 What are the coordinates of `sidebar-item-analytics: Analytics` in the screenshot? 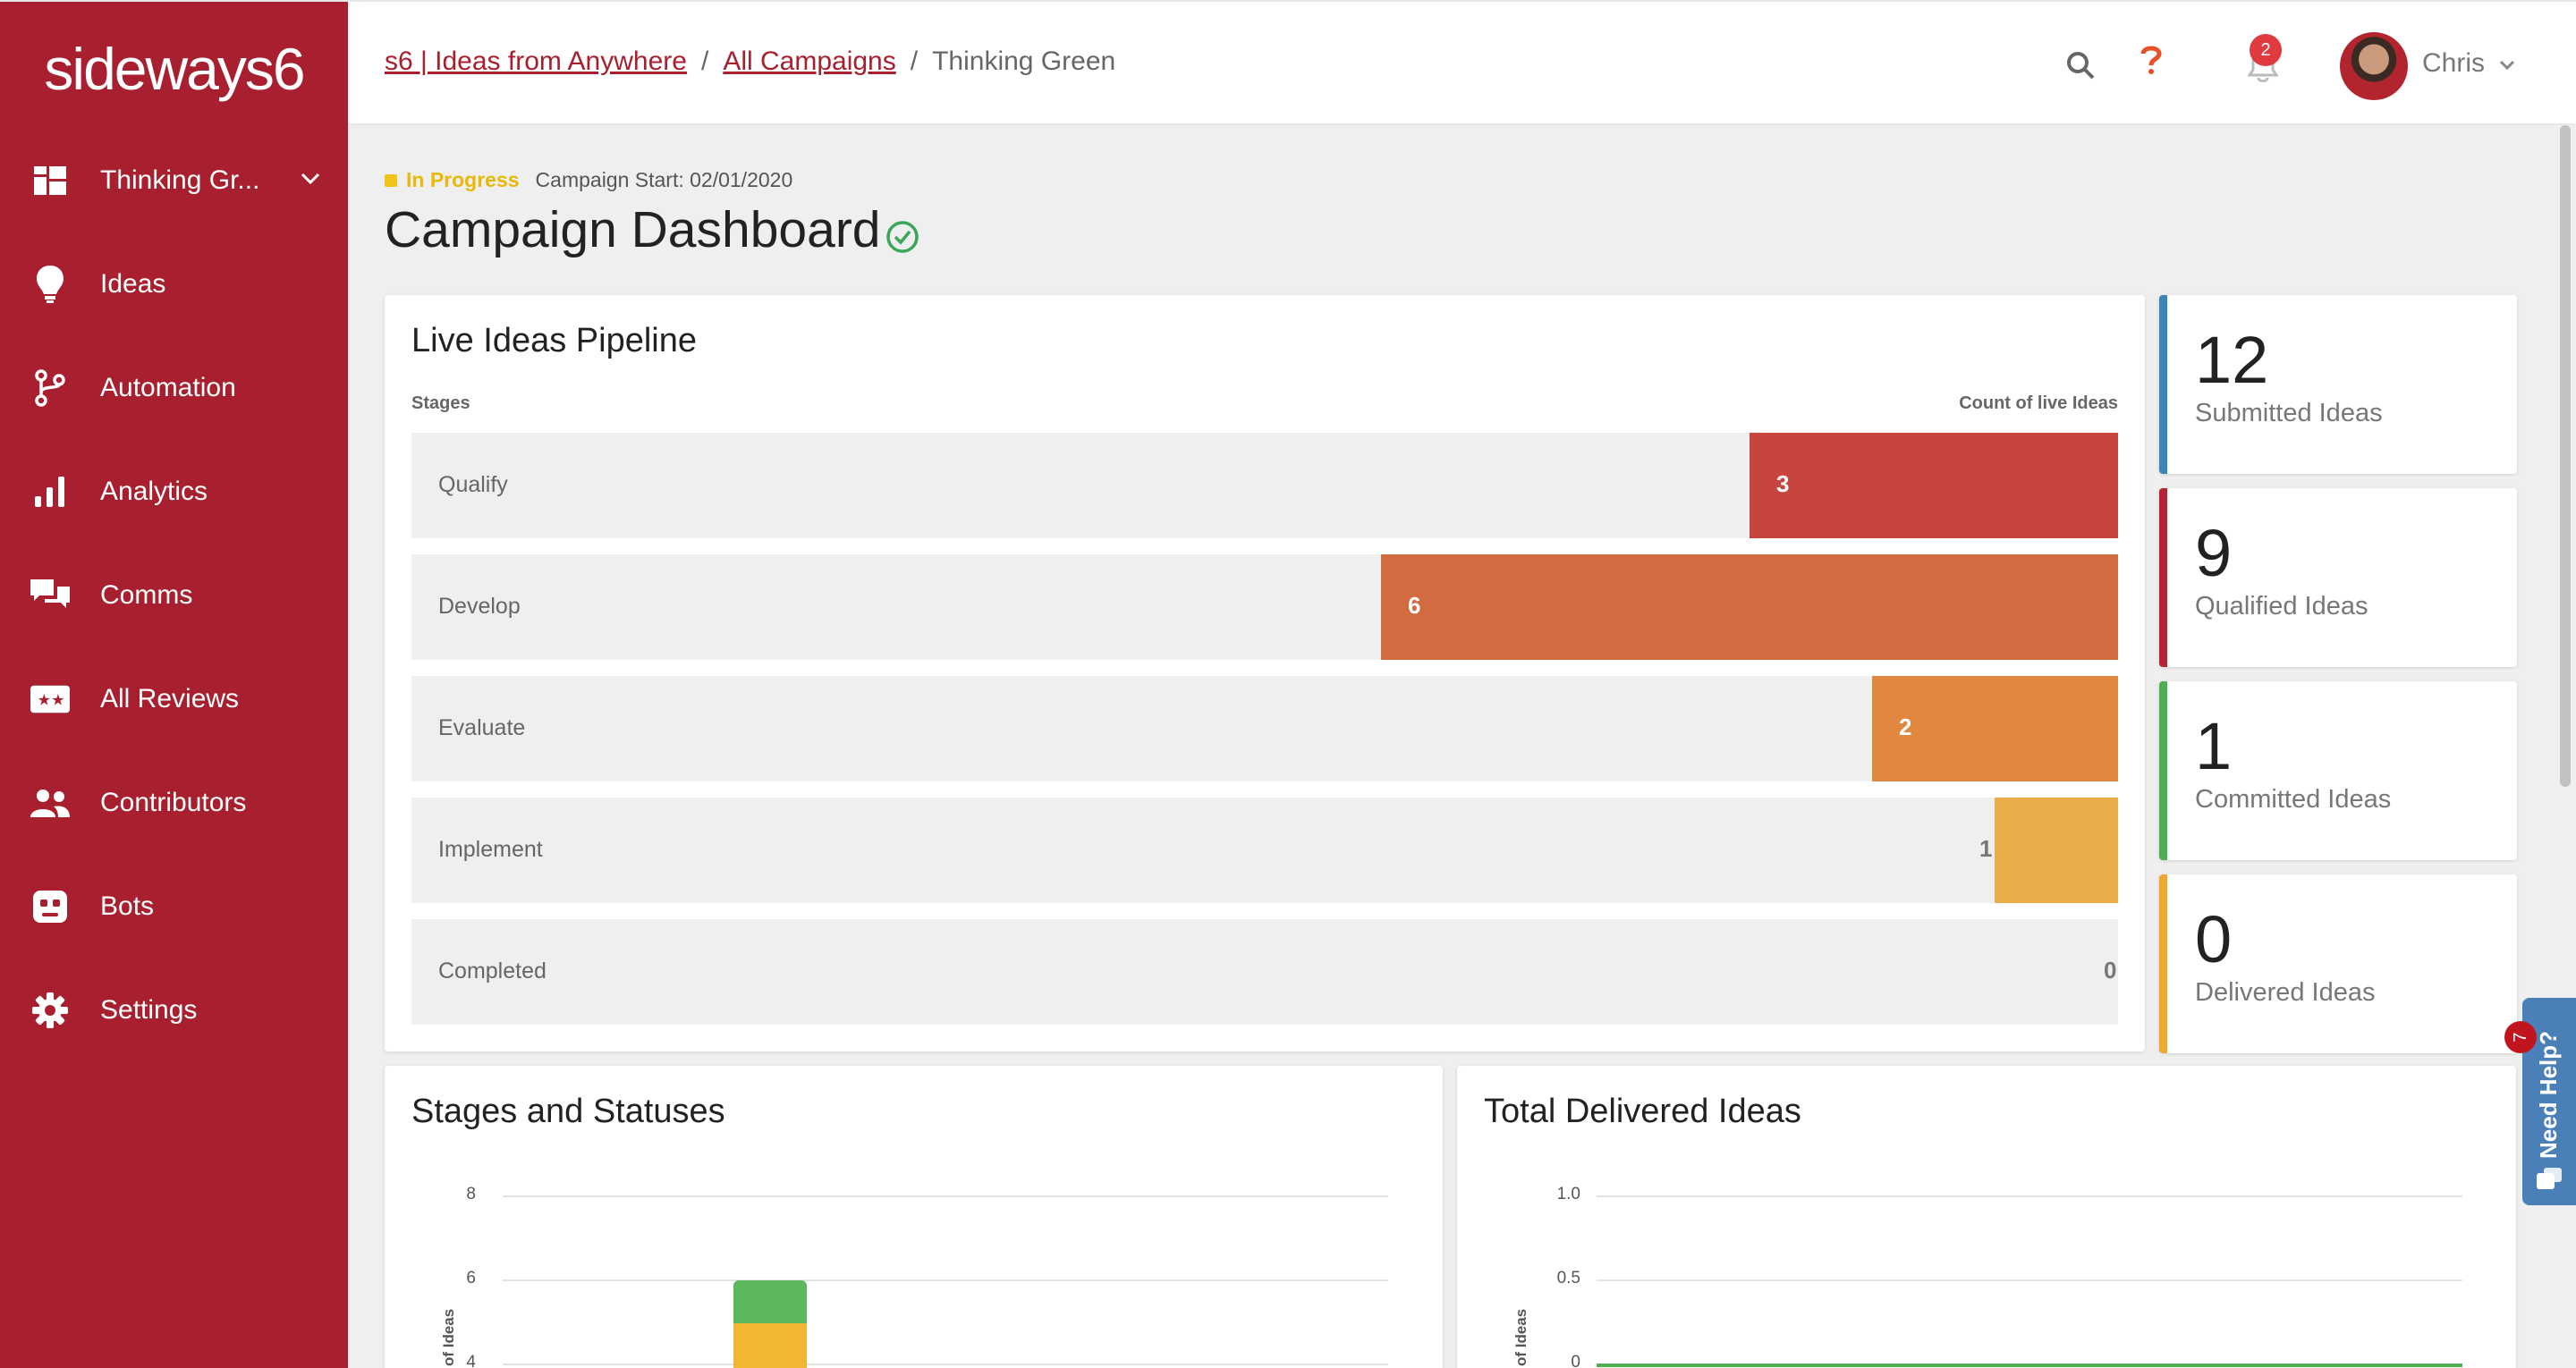 It's located at (174, 492).